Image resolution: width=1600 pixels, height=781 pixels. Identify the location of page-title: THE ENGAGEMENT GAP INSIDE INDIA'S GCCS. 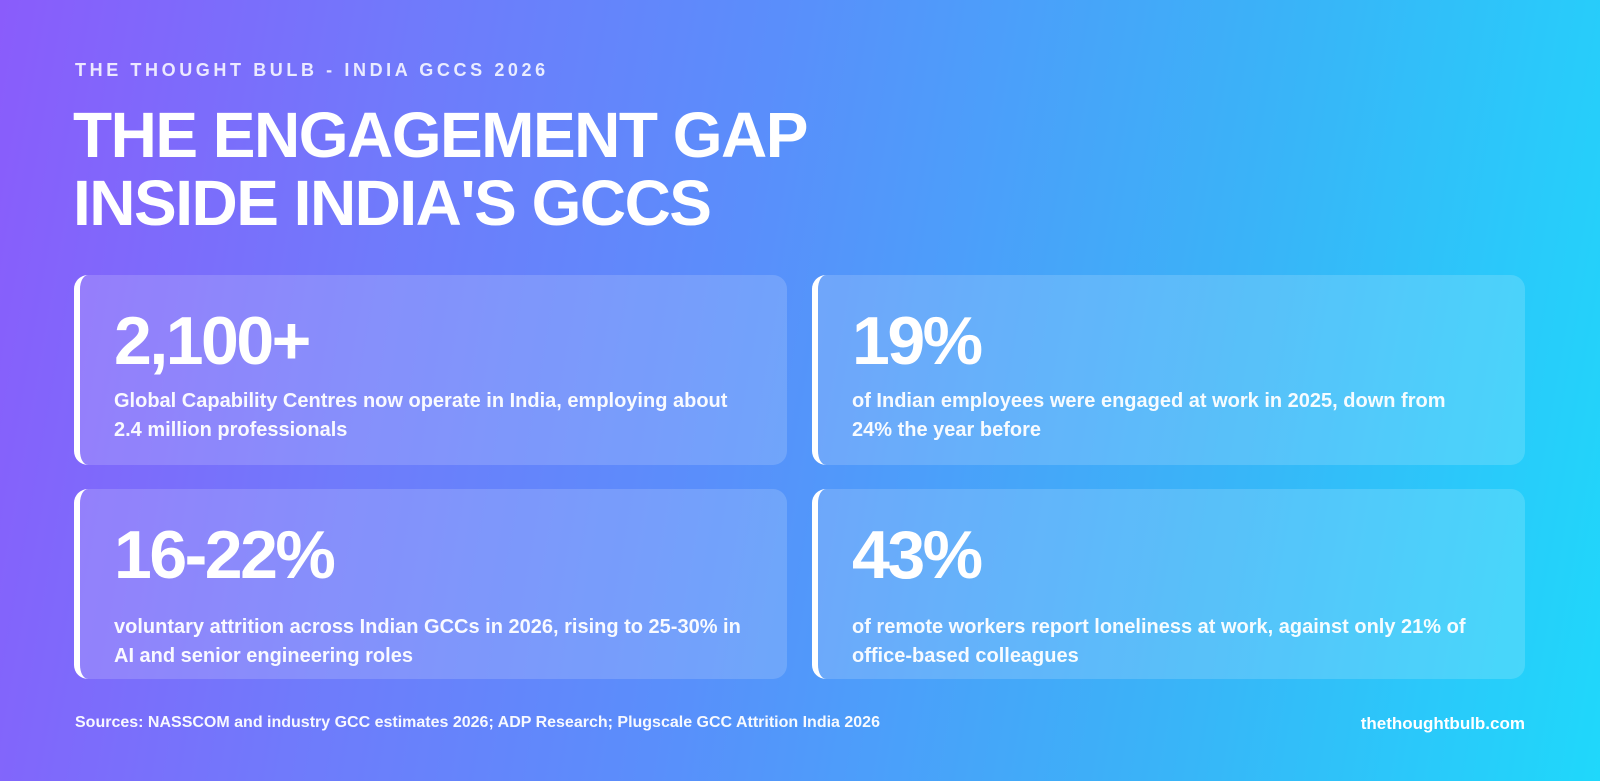
(440, 169).